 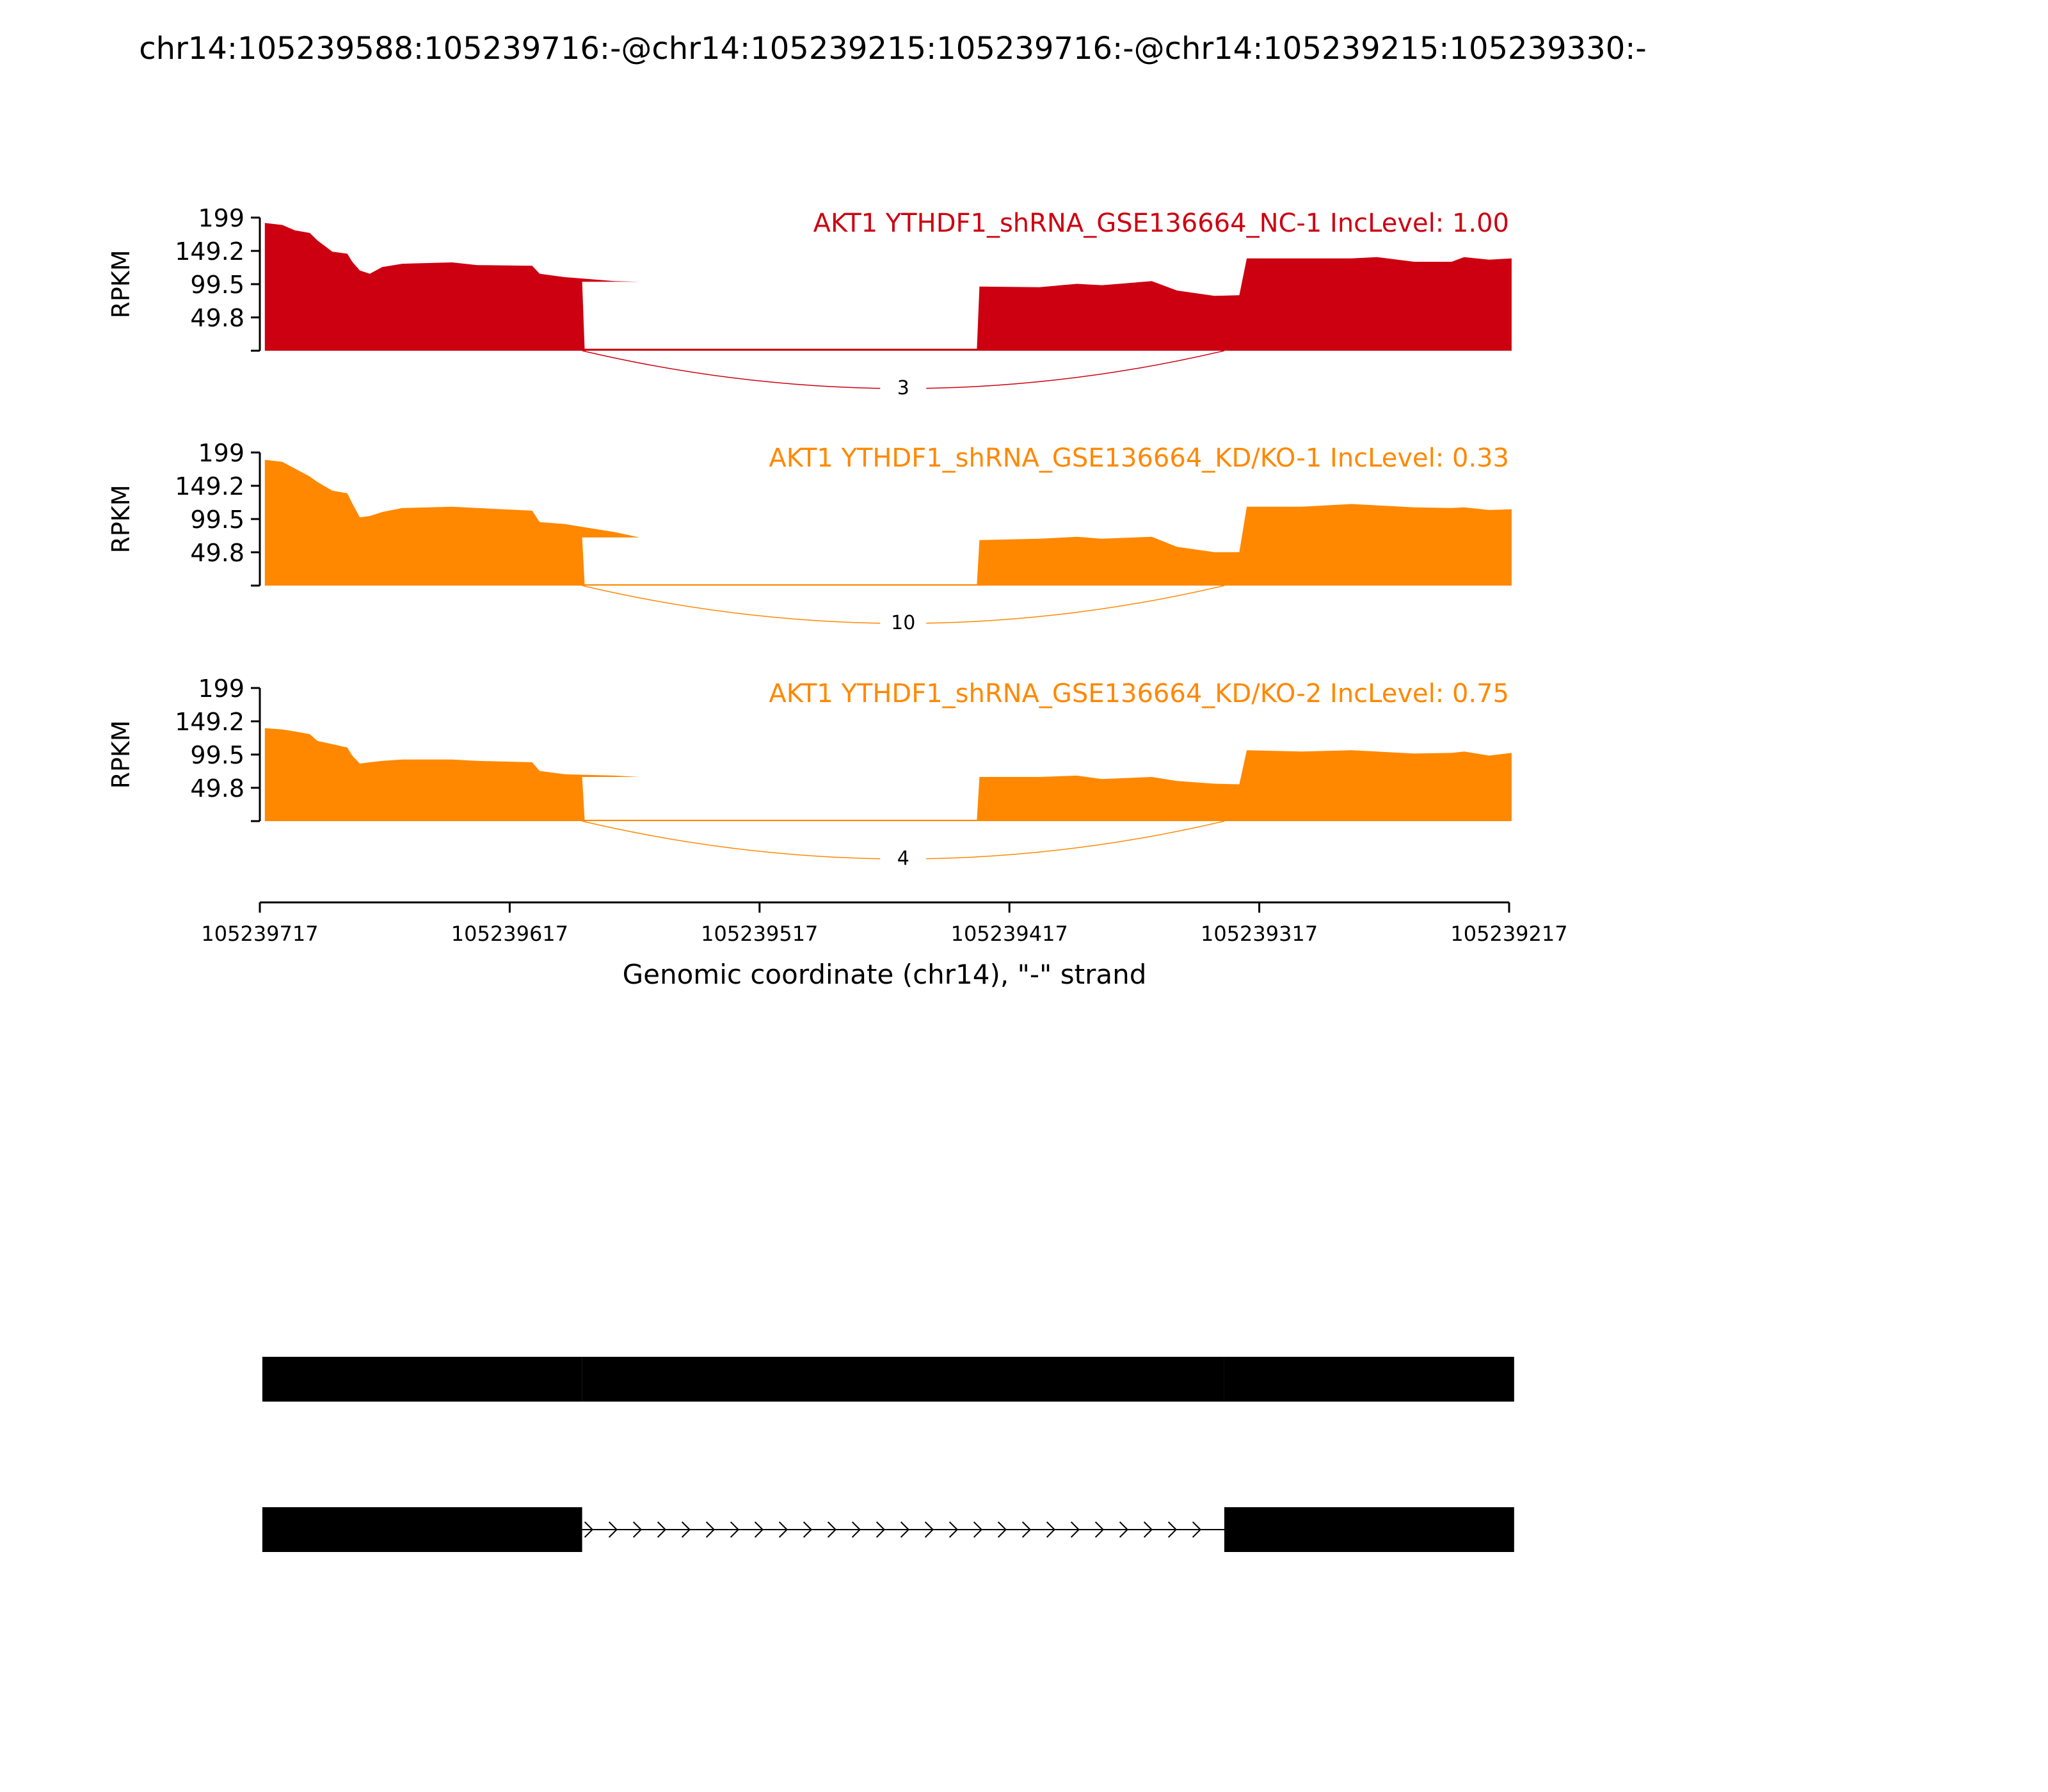 I want to click on transcript-models, so click(x=888, y=1454).